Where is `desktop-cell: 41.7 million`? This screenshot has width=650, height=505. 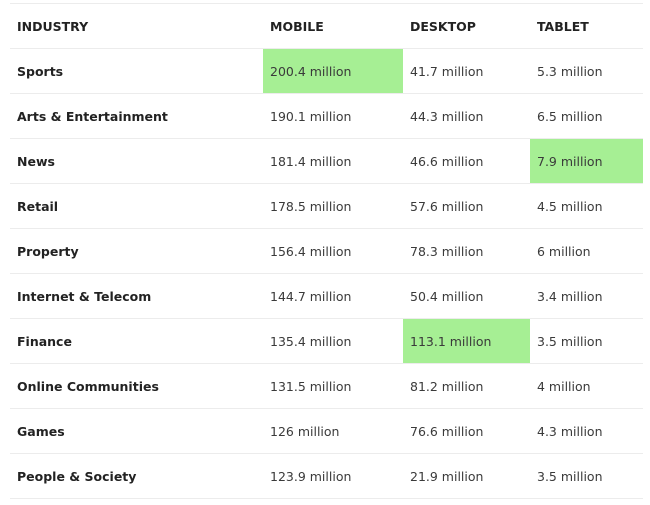
desktop-cell: 41.7 million is located at coordinates (466, 71).